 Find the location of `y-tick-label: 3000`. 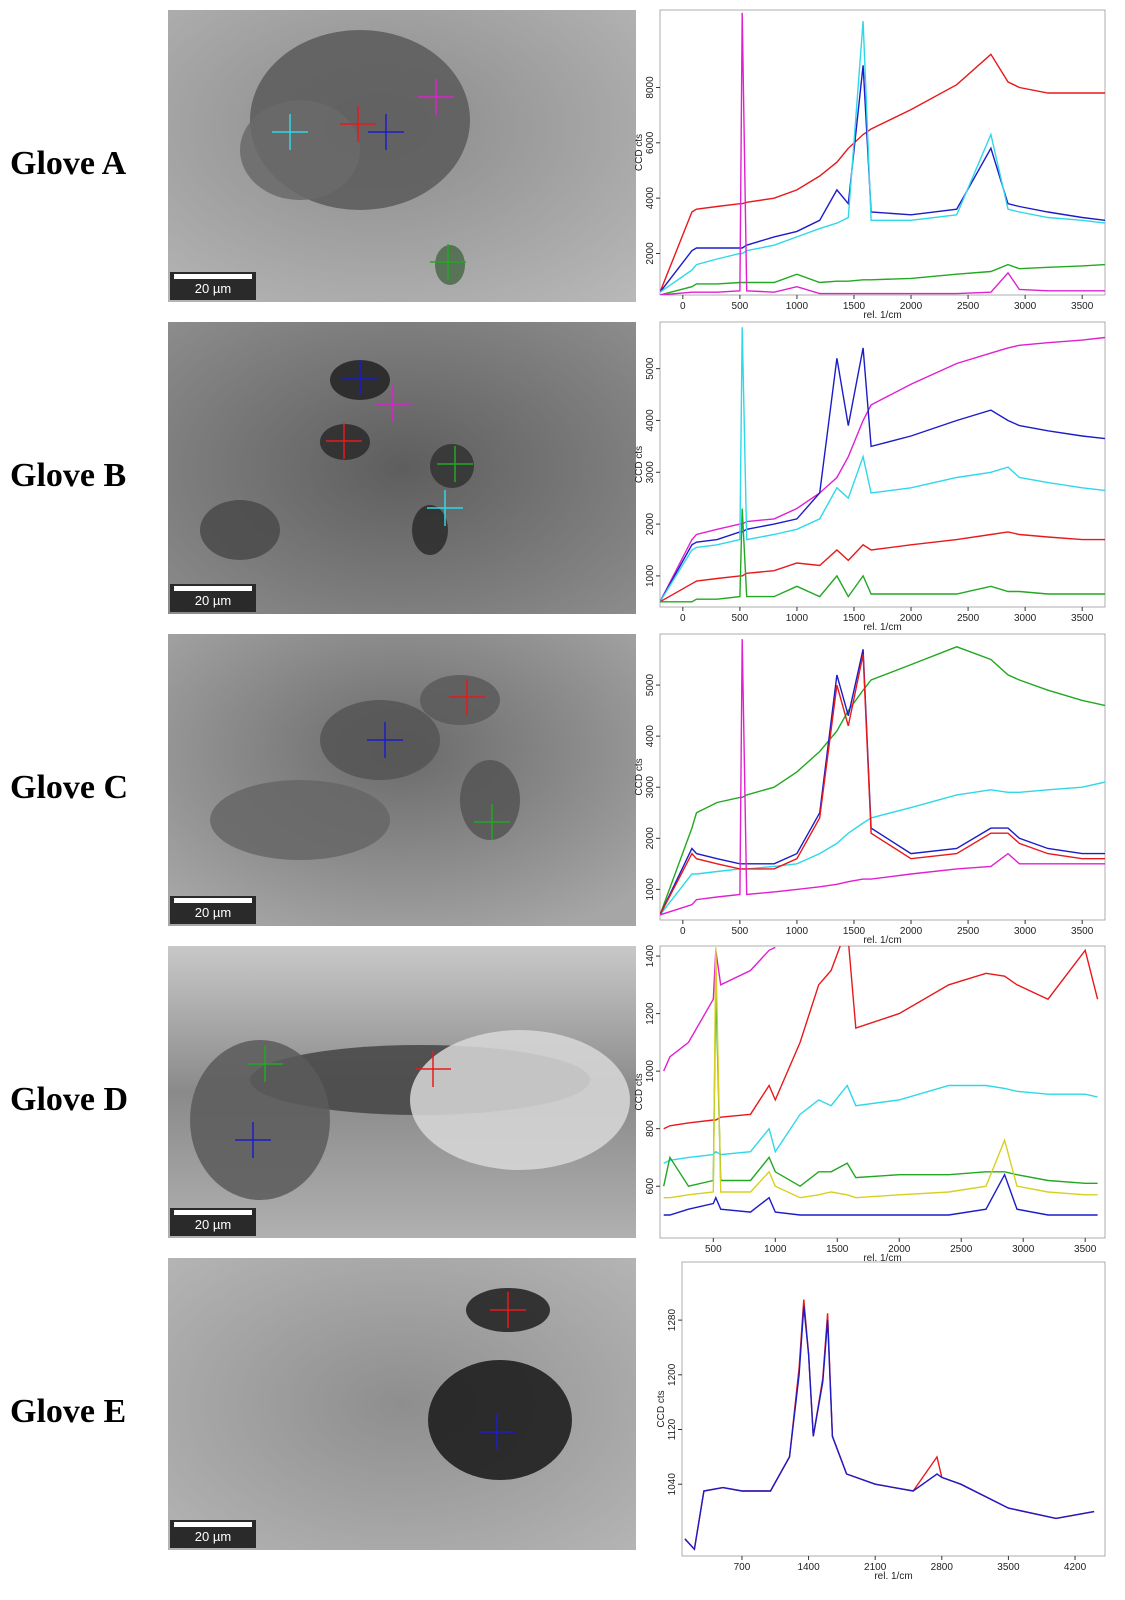

y-tick-label: 3000 is located at coordinates (650, 787).